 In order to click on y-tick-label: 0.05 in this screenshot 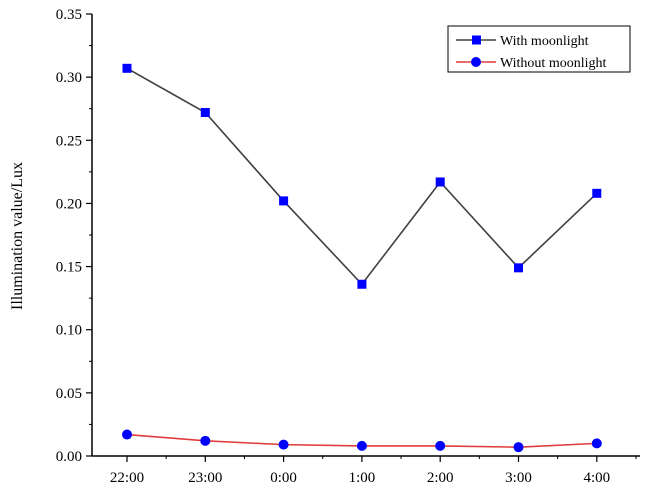, I will do `click(69, 394)`.